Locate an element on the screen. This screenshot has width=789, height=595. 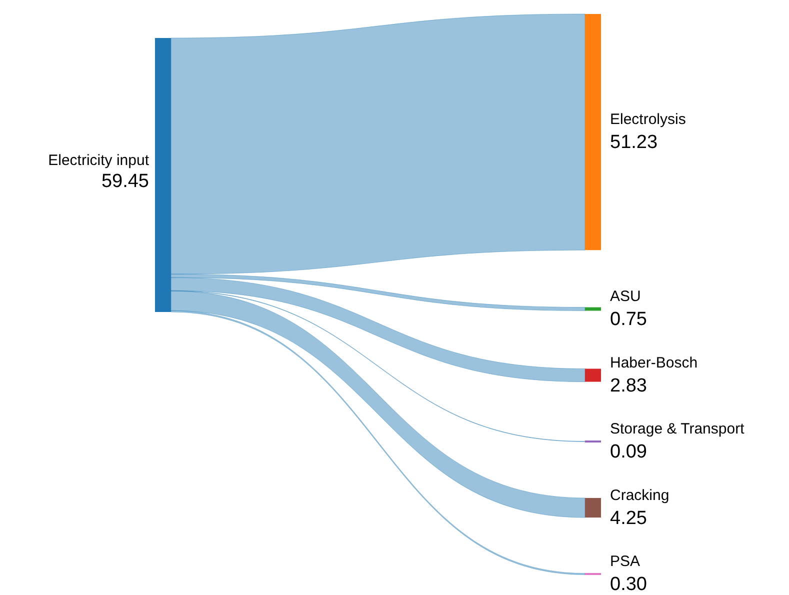
data-label: 0.09 is located at coordinates (628, 452).